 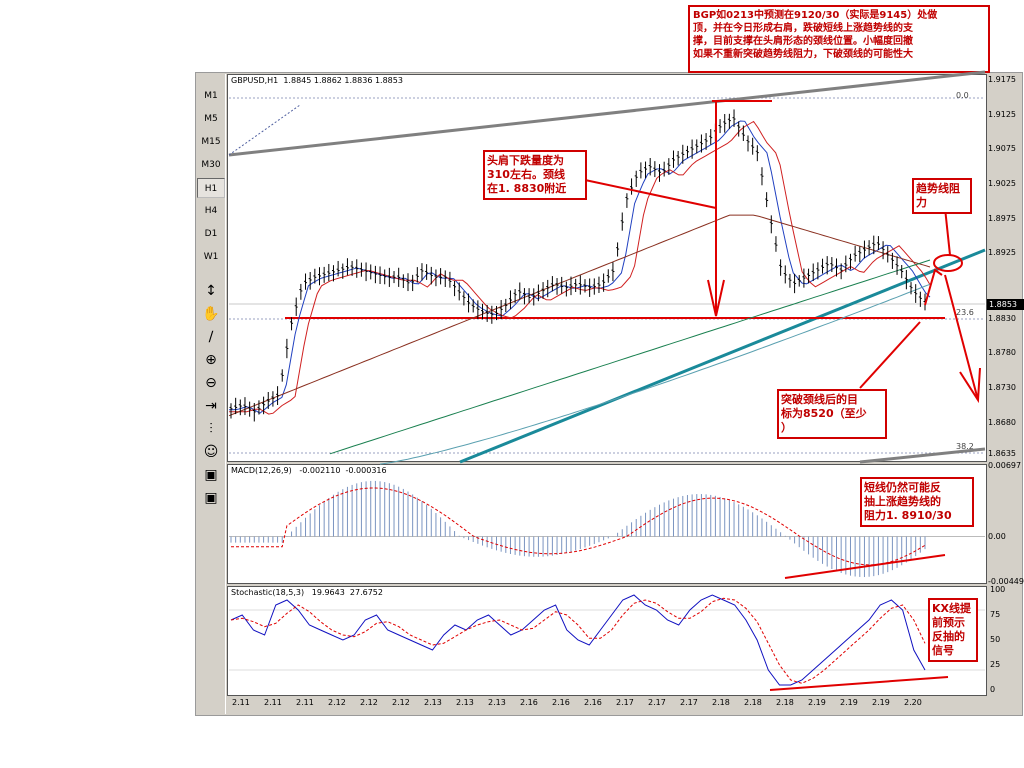 What do you see at coordinates (952, 608) in the screenshot?
I see `note-line: KX线提` at bounding box center [952, 608].